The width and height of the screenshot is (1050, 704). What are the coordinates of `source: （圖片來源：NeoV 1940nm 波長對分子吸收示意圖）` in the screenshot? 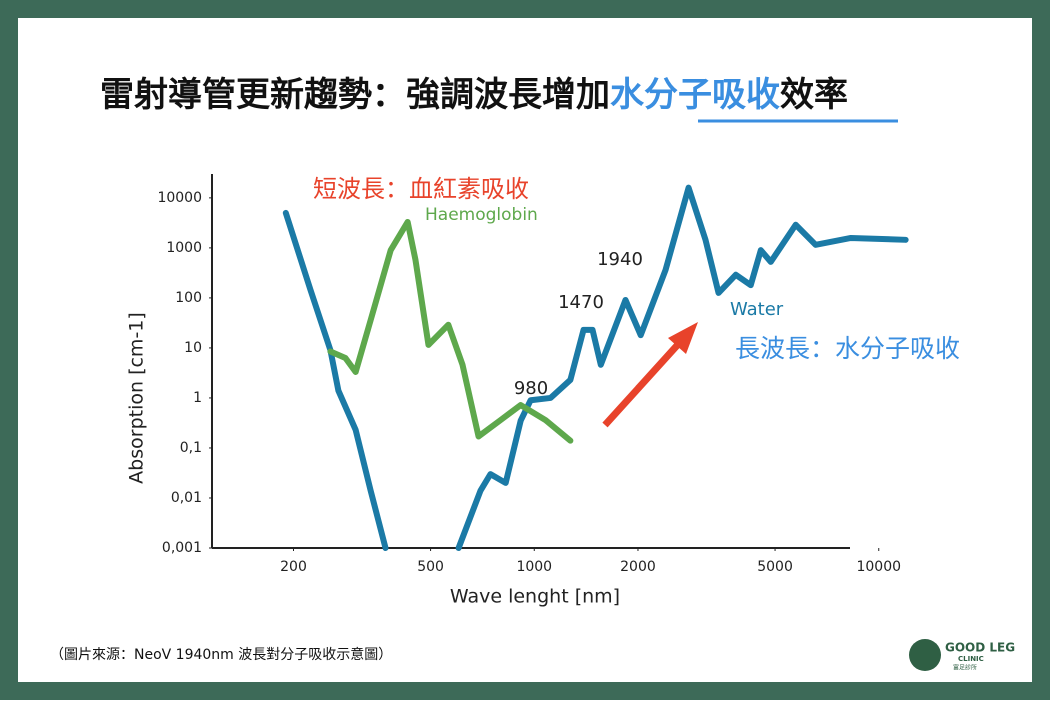 It's located at (221, 654).